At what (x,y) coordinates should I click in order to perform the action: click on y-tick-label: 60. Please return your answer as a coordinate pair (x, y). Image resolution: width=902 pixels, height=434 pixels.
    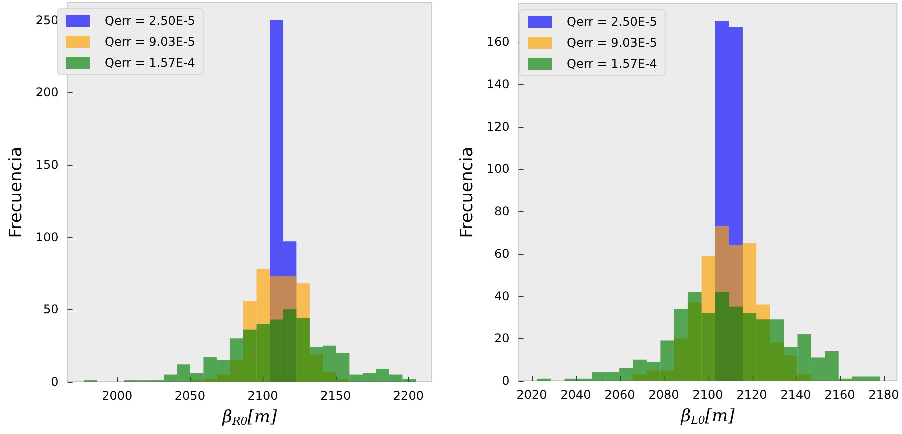
    Looking at the image, I should click on (502, 253).